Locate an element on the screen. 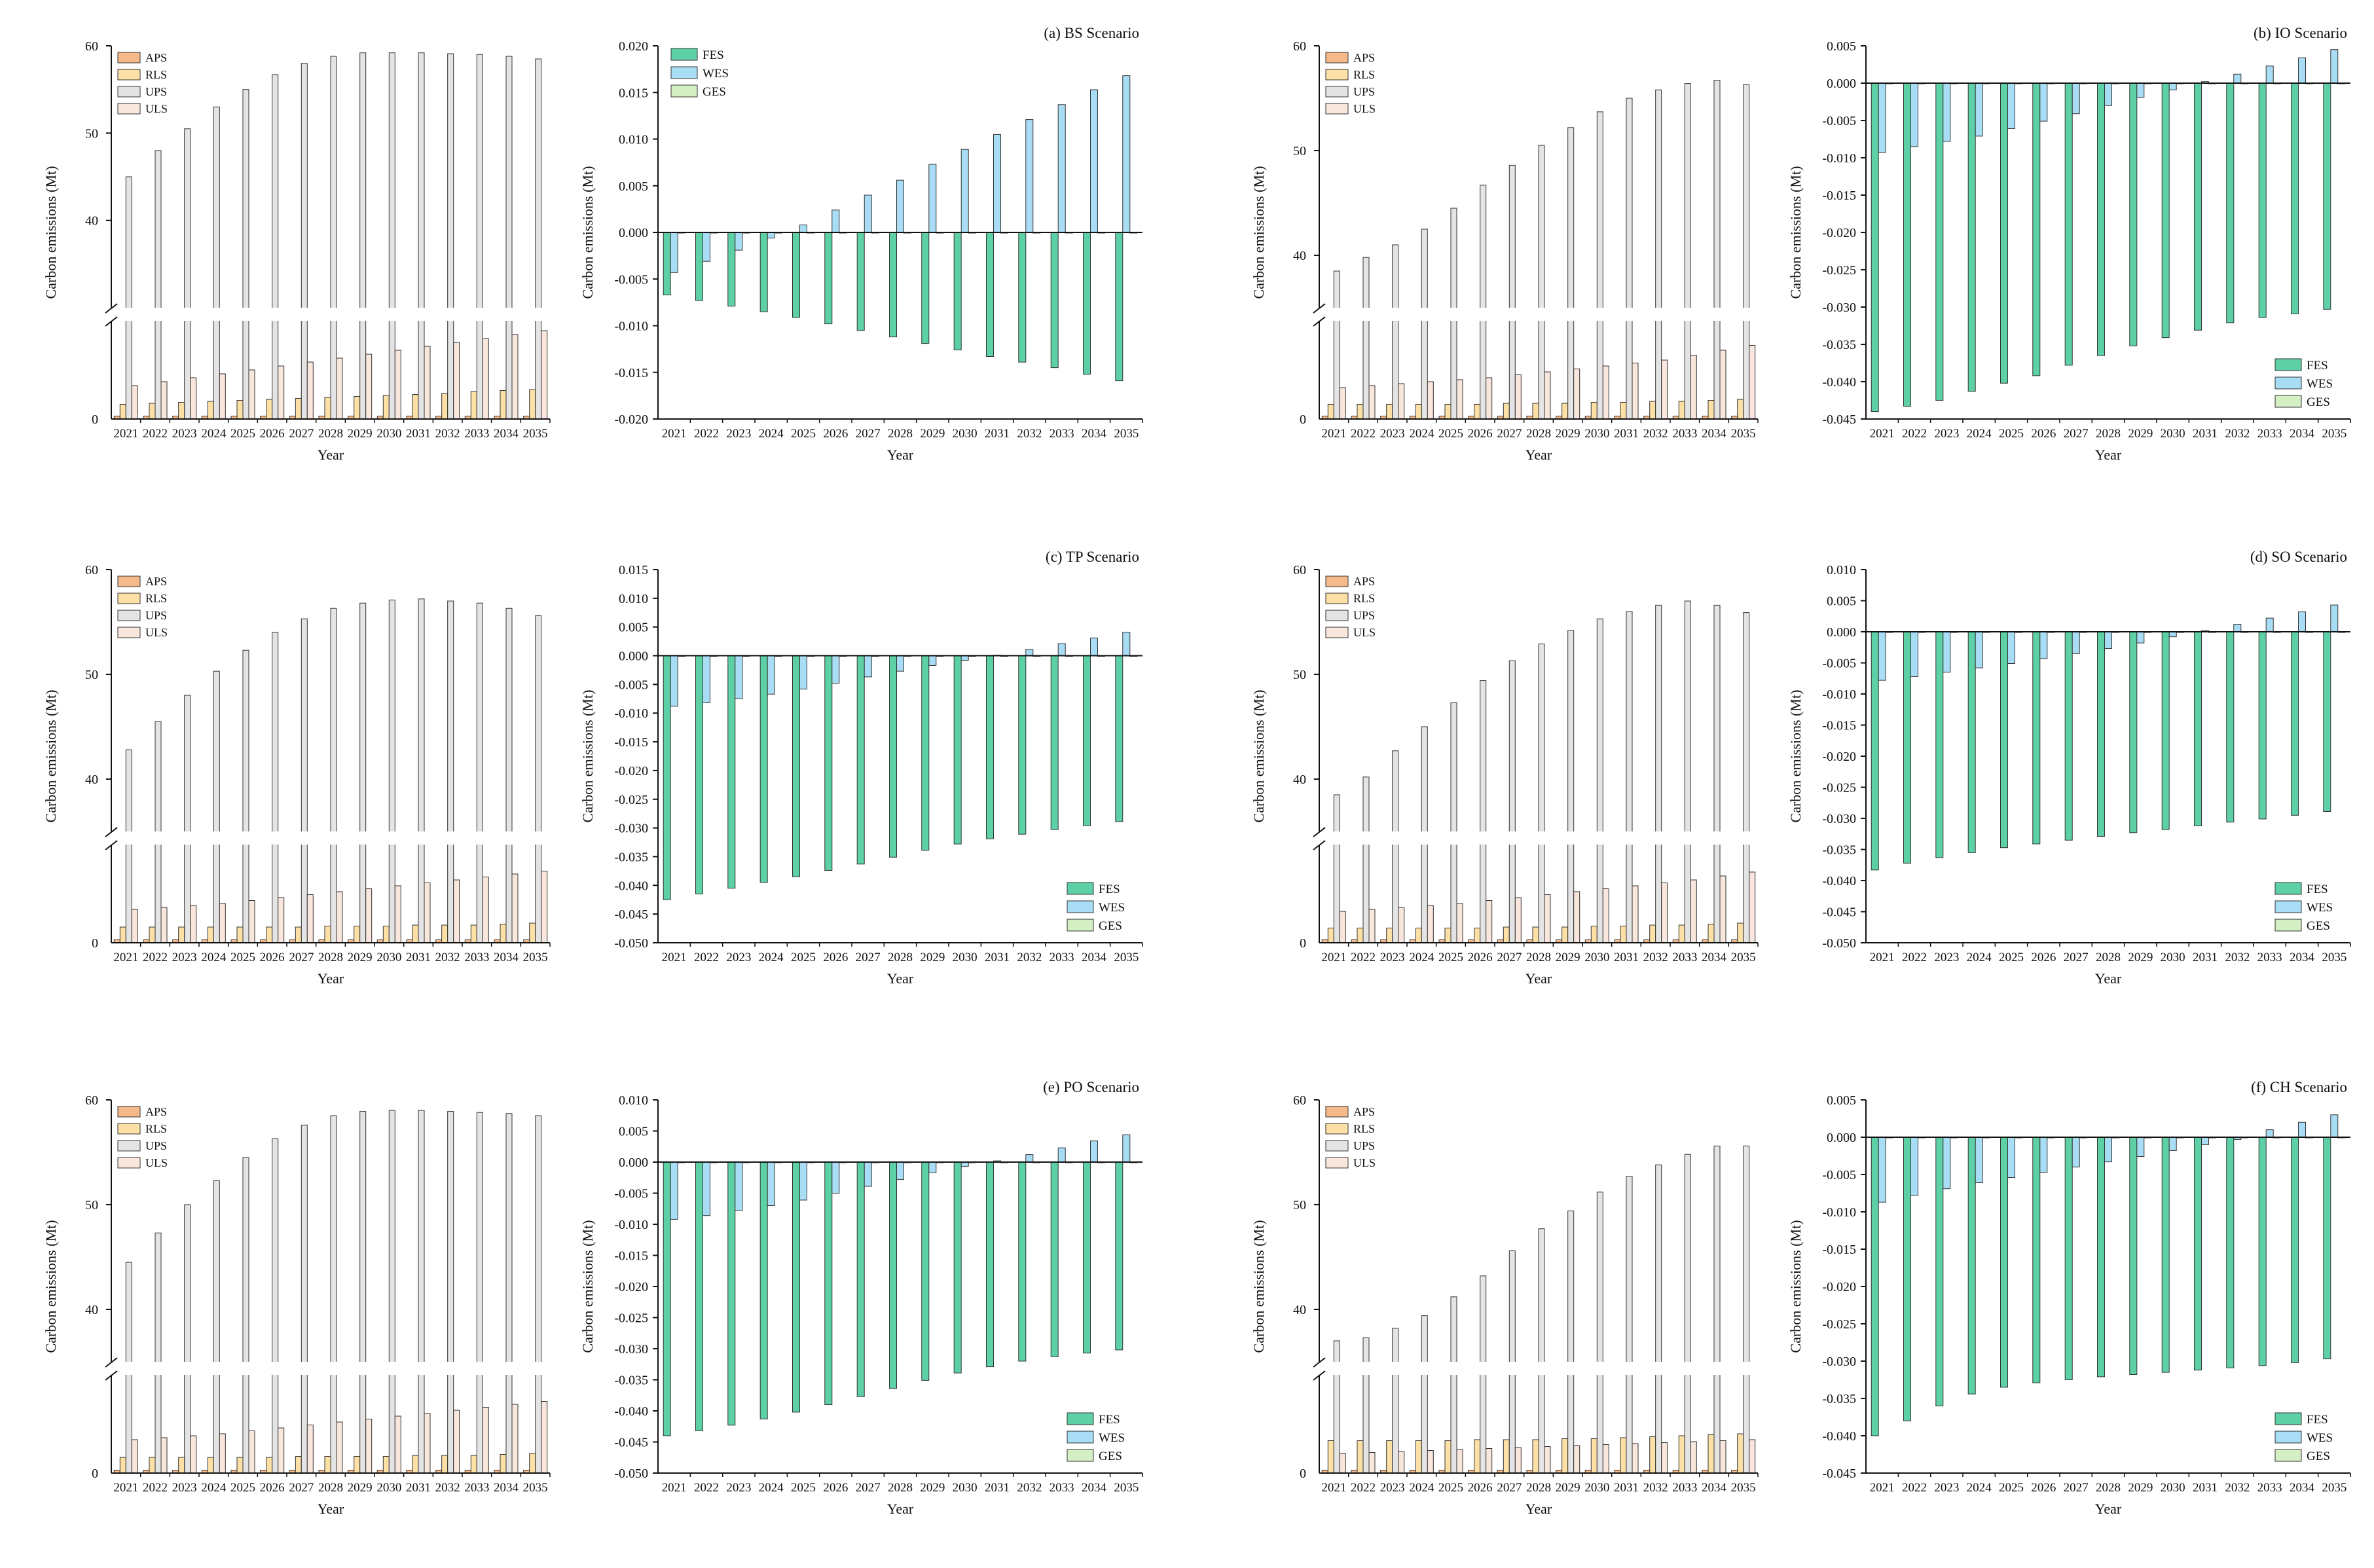 The width and height of the screenshot is (2374, 1568). bar-ups-2022 is located at coordinates (158, 1353).